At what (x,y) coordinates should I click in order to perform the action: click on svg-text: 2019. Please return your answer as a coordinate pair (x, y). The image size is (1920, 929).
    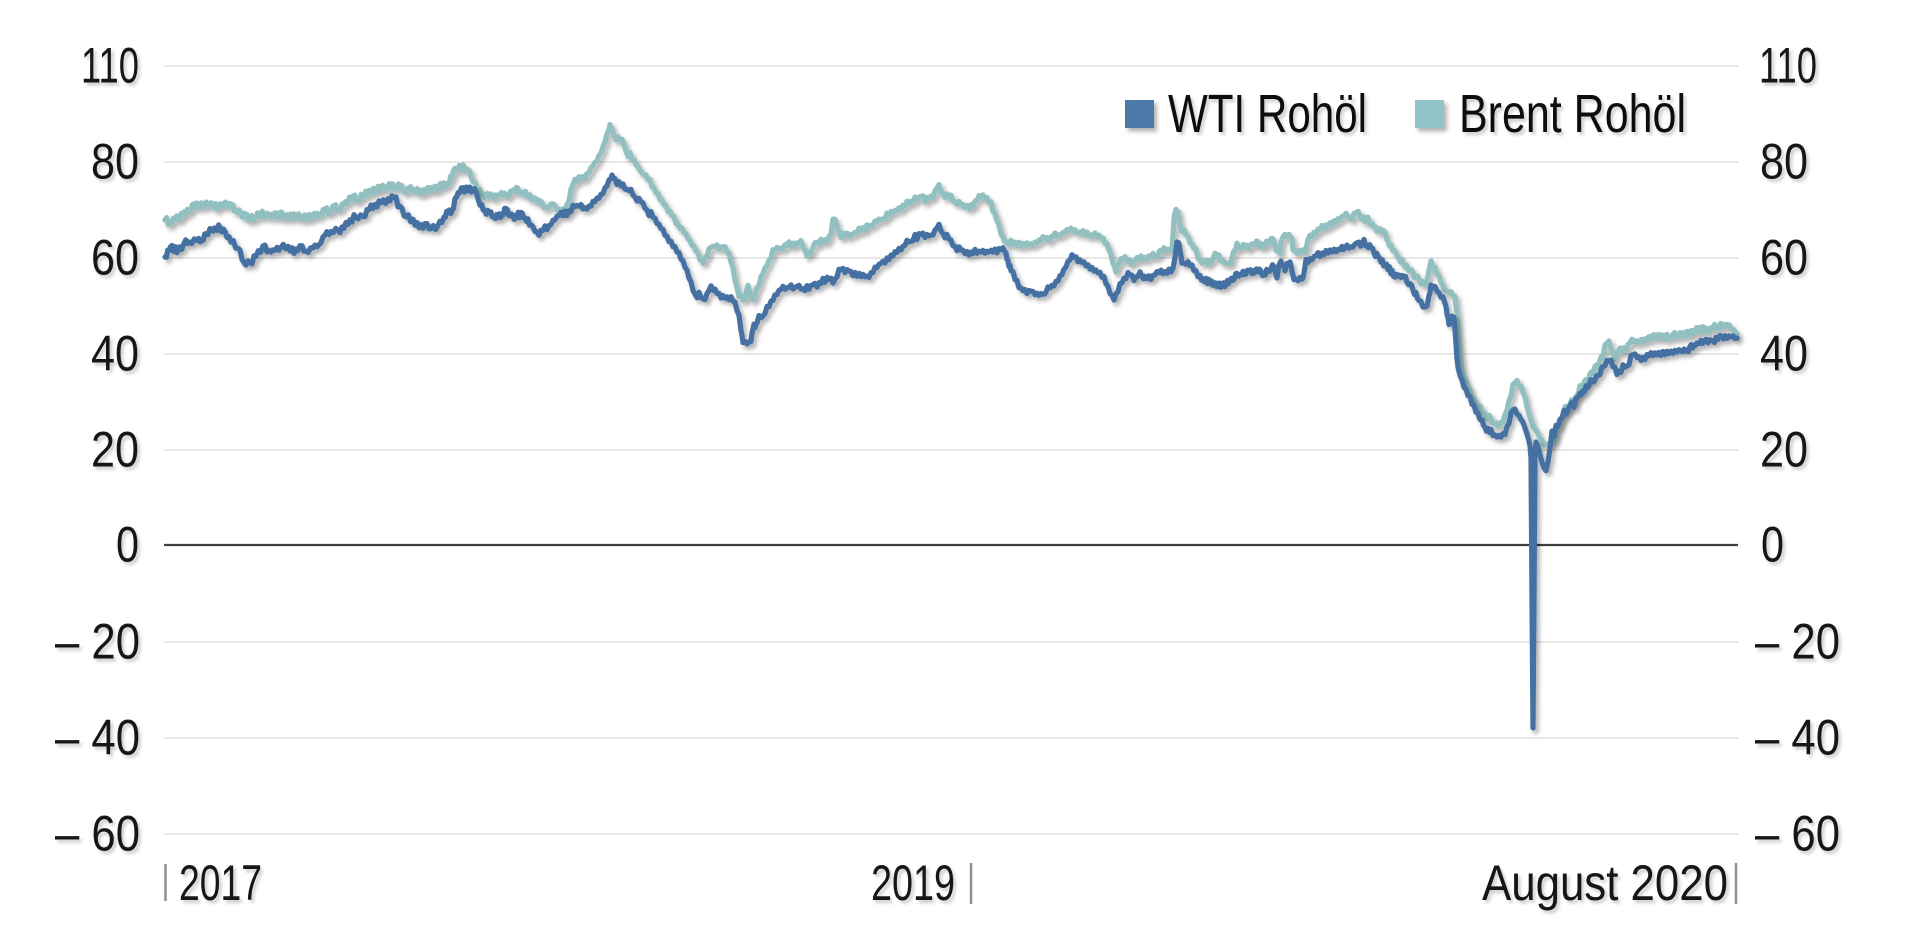
    Looking at the image, I should click on (913, 883).